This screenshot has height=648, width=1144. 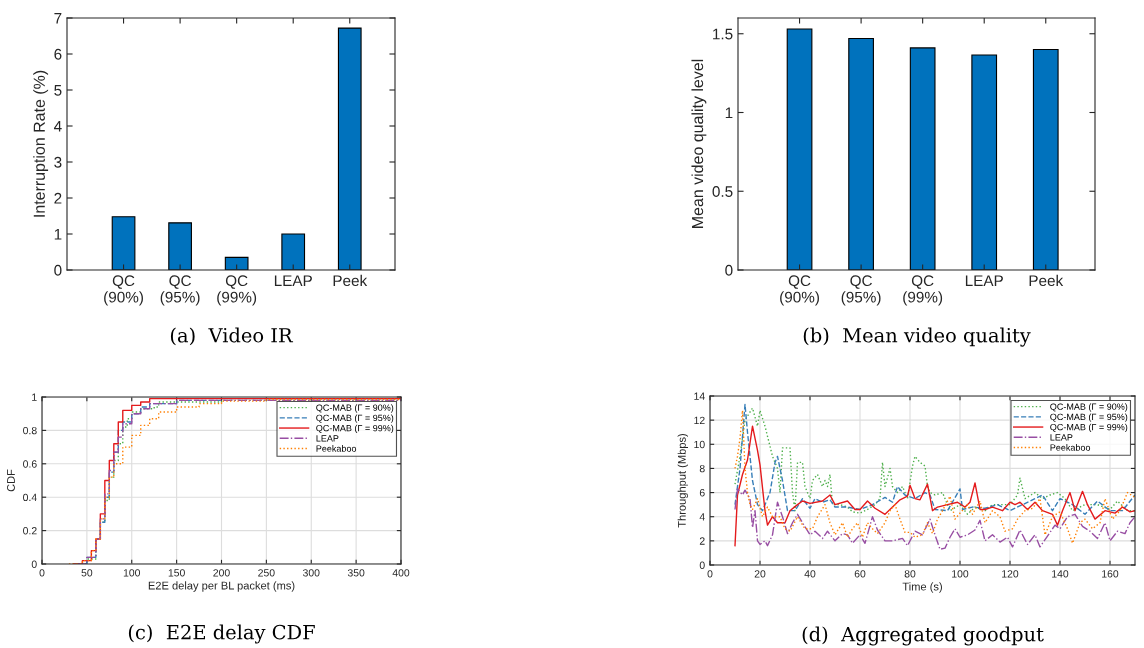 What do you see at coordinates (266, 573) in the screenshot?
I see `x-tick-label: 250` at bounding box center [266, 573].